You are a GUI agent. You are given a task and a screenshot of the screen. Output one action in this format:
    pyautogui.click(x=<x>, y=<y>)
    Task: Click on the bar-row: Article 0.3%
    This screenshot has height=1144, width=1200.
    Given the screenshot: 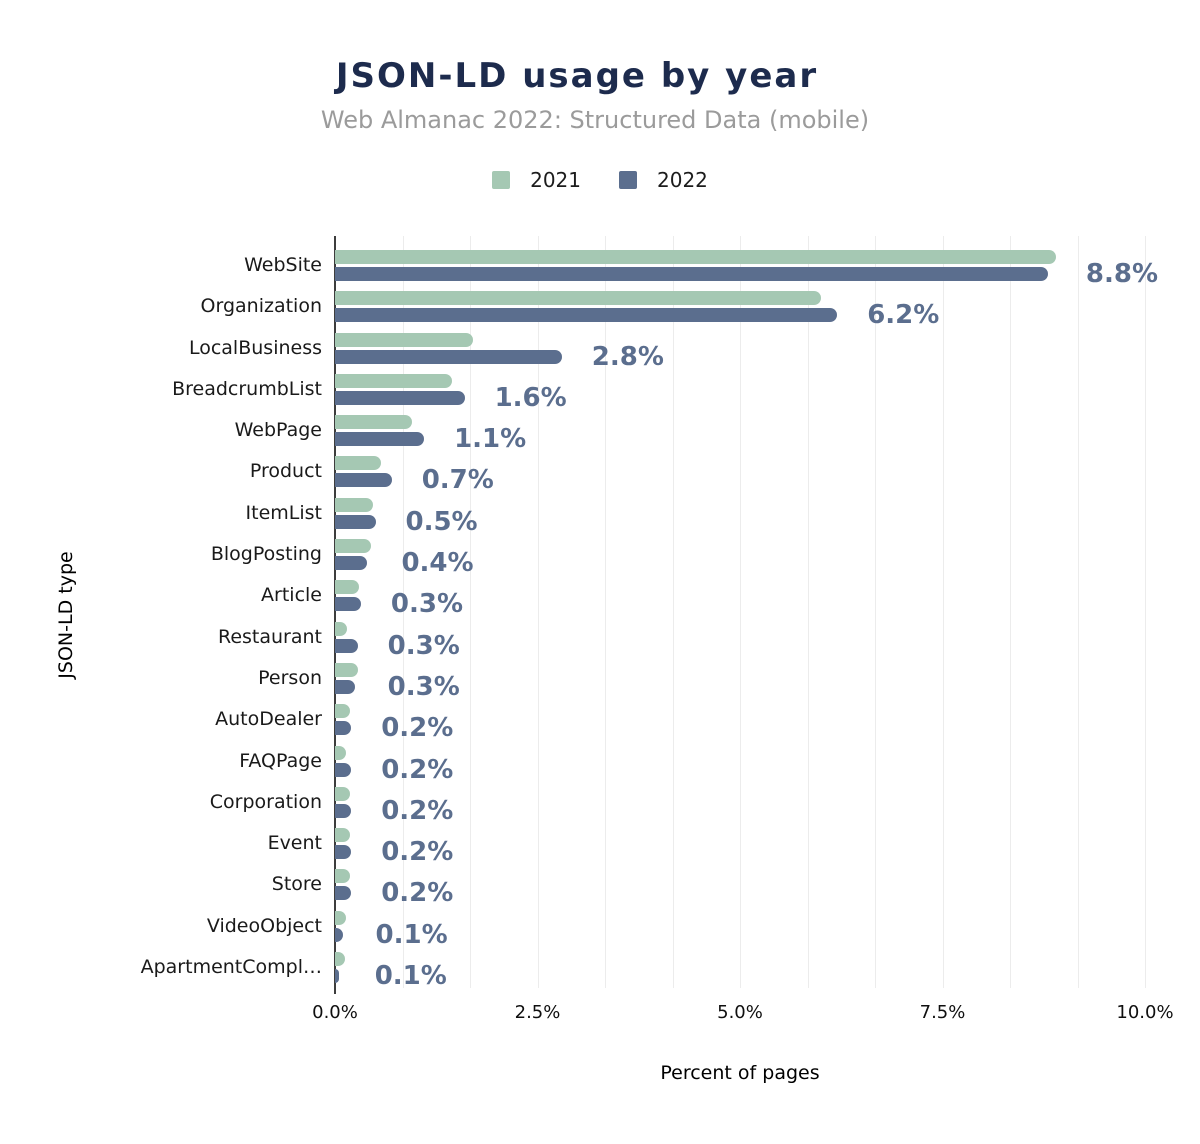 What is the action you would take?
    pyautogui.click(x=703, y=598)
    